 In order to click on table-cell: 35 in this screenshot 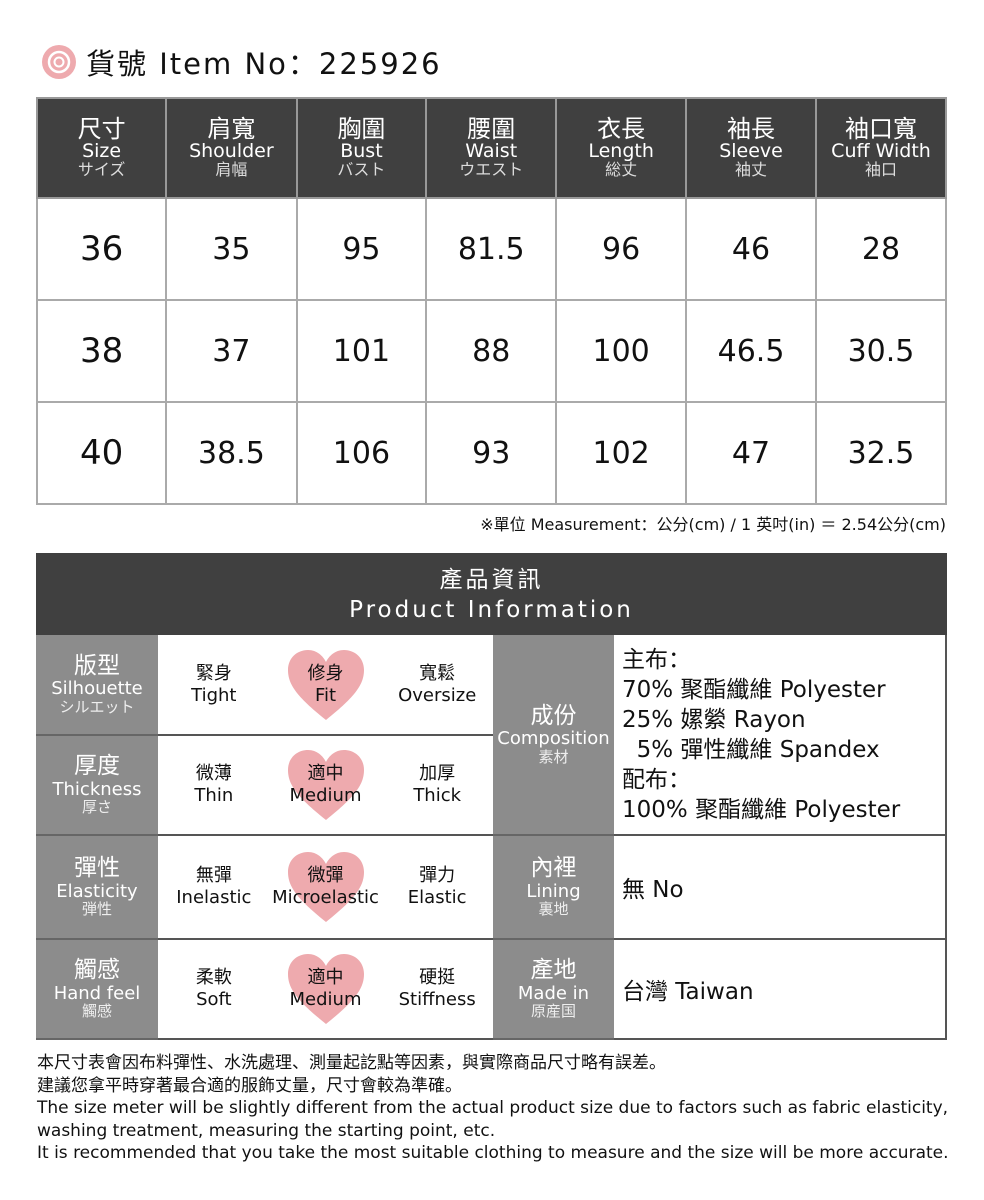, I will do `click(231, 249)`.